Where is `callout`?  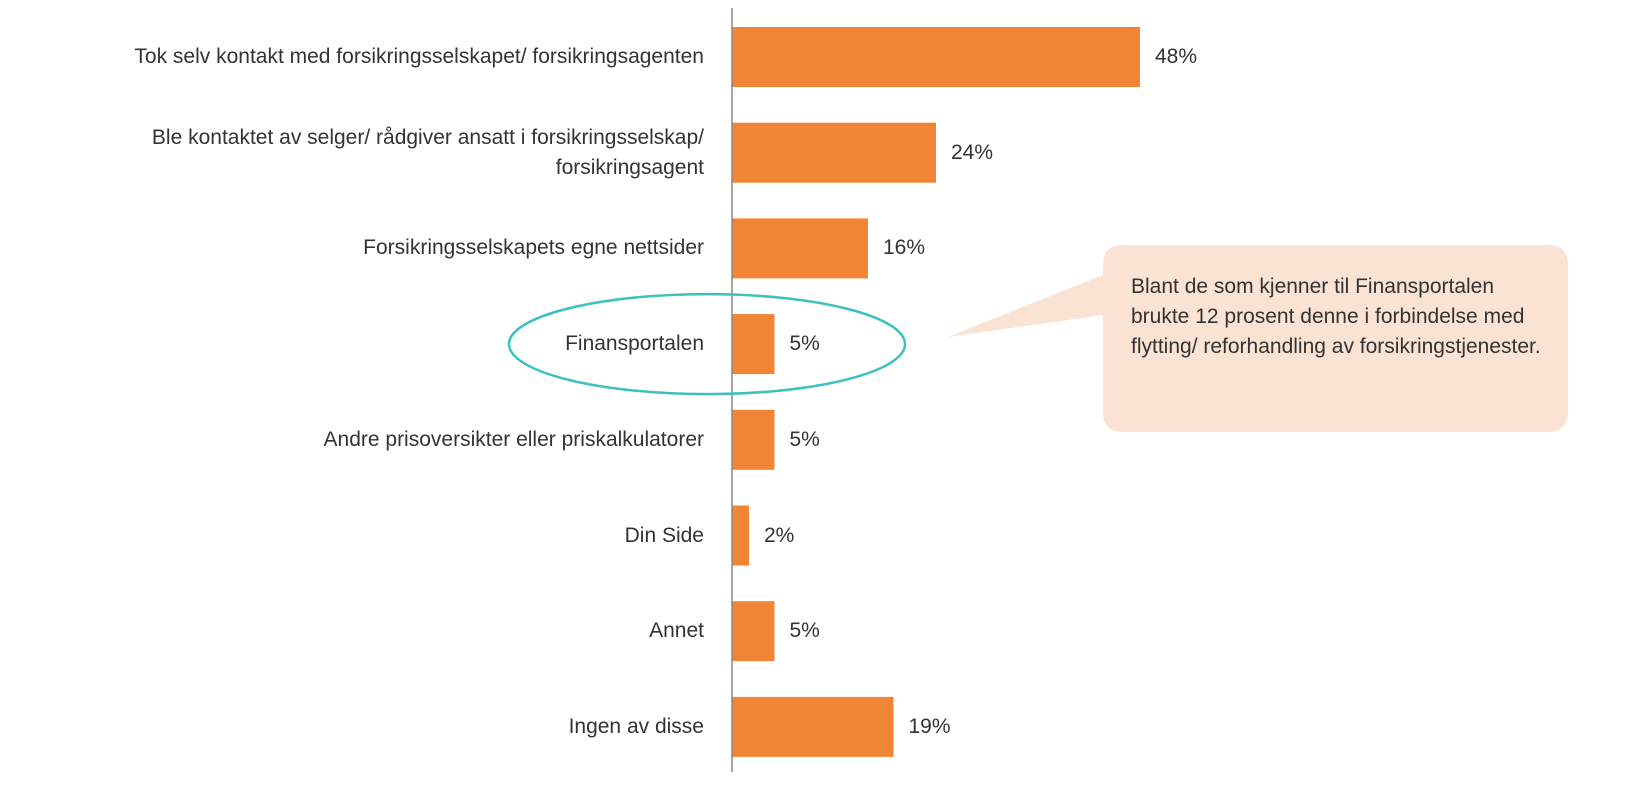 callout is located at coordinates (1258, 338).